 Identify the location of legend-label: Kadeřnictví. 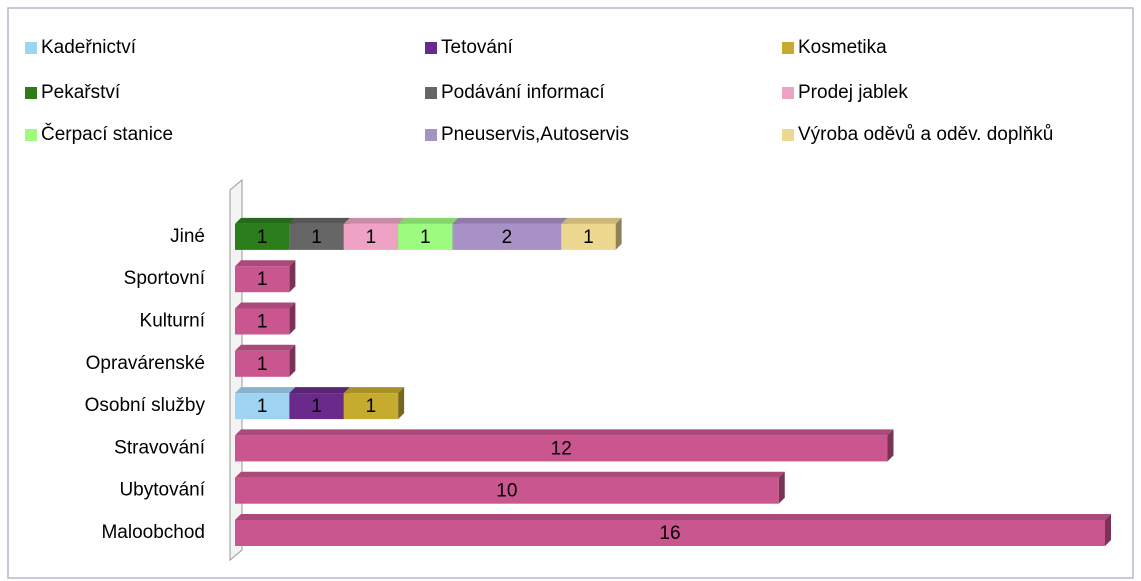
(89, 47).